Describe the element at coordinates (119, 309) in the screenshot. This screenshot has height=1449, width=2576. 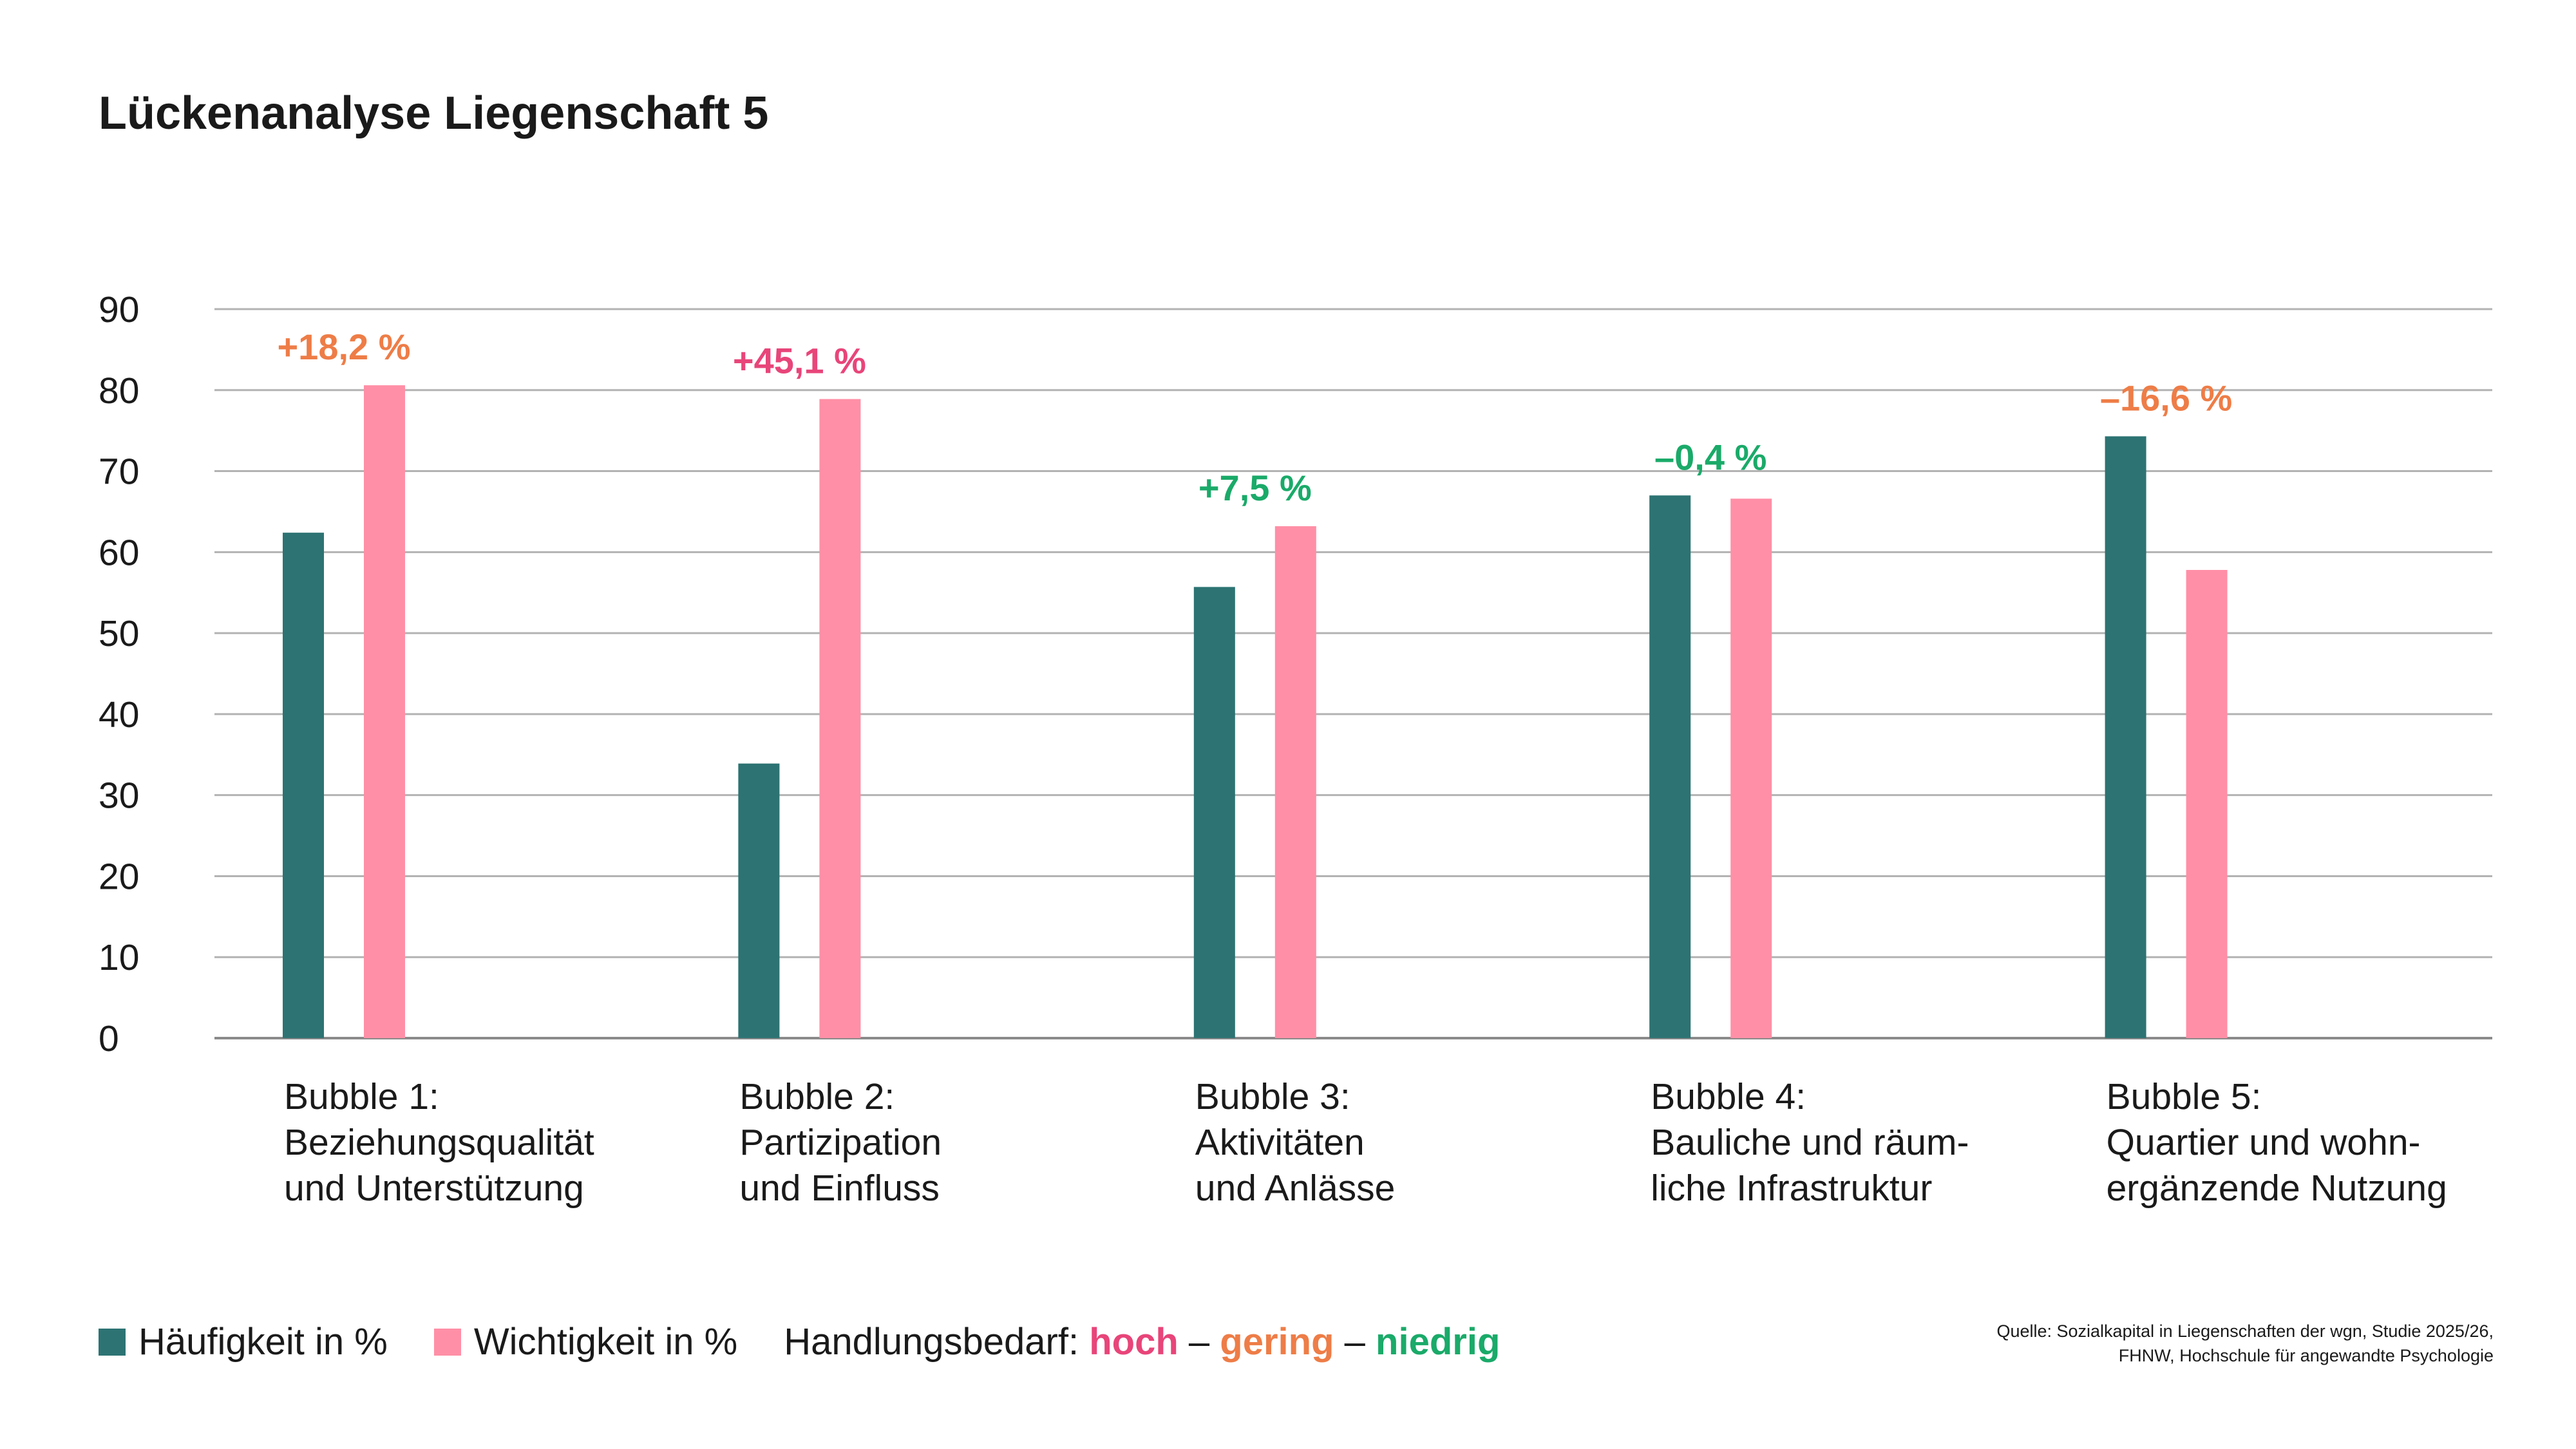
I see `y-tick-label: 90` at that location.